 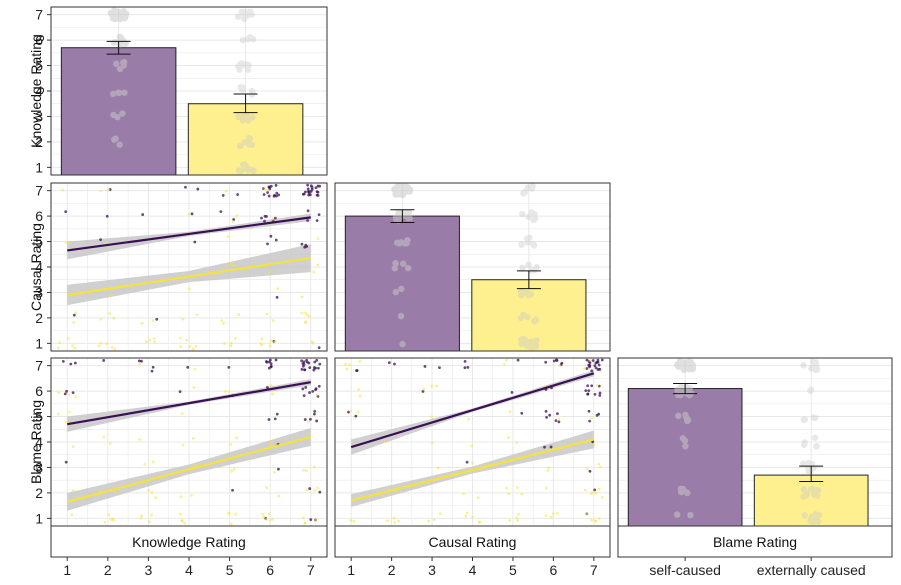 I want to click on x-tick-label: 6, so click(x=270, y=570).